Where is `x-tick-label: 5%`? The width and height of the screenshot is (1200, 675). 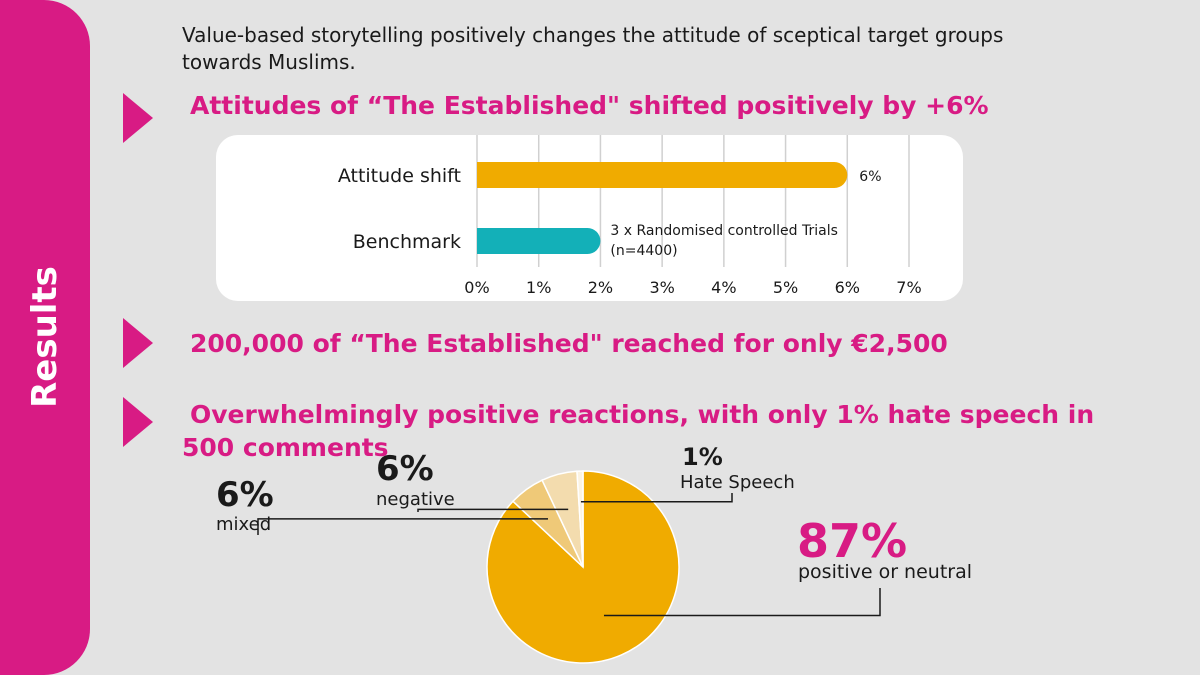
x-tick-label: 5% is located at coordinates (785, 287).